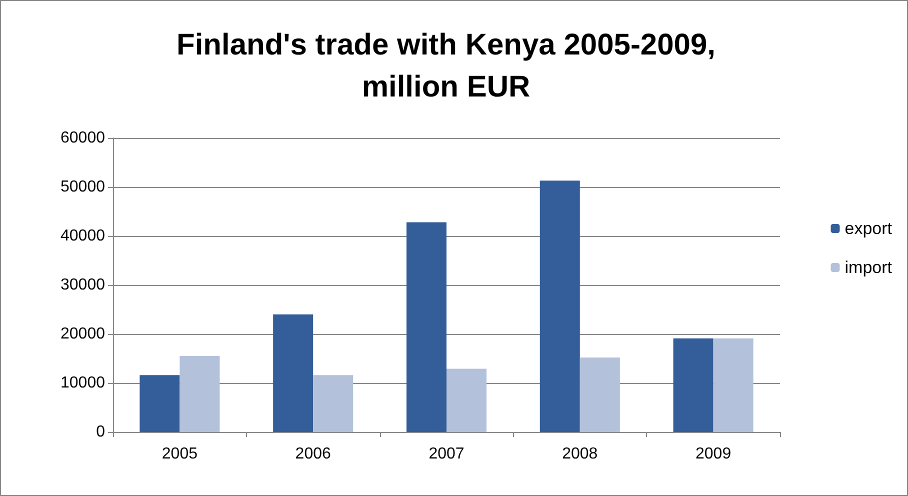 This screenshot has height=496, width=908. Describe the element at coordinates (83, 285) in the screenshot. I see `y-tick-label: 30000` at that location.